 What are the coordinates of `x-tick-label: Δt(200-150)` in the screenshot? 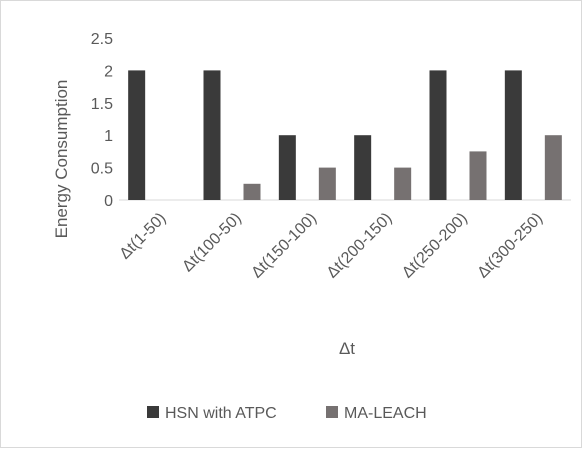 It's located at (360, 246).